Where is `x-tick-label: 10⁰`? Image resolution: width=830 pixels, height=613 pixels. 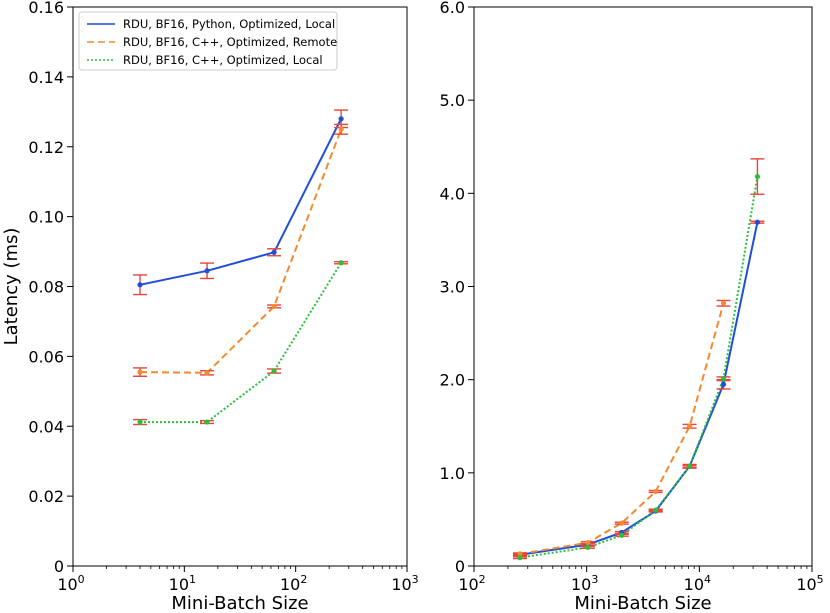
x-tick-label: 10⁰ is located at coordinates (70, 583).